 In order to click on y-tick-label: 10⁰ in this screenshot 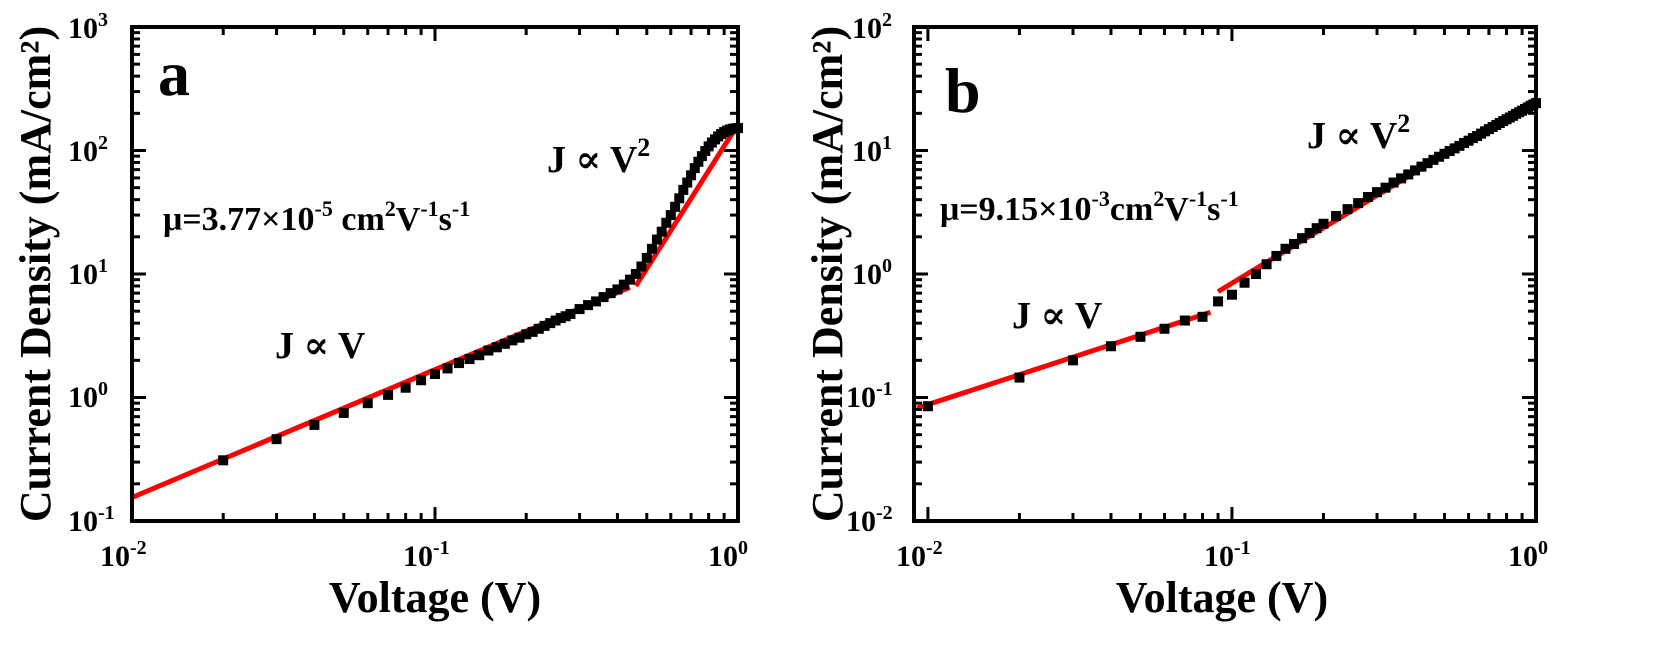, I will do `click(872, 273)`.